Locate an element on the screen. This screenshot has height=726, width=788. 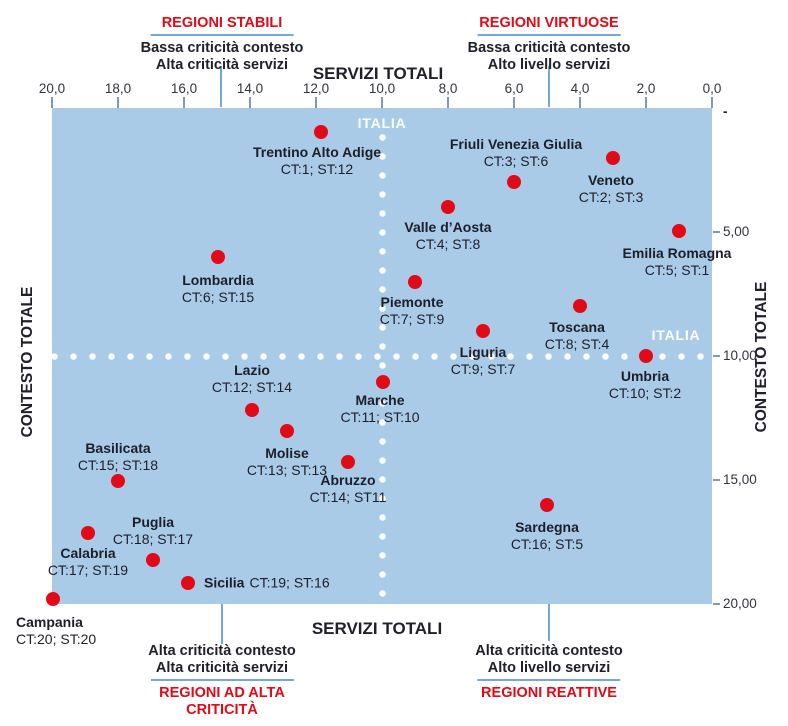
quadrant-title: REGIONI VIRTUOSE is located at coordinates (549, 23).